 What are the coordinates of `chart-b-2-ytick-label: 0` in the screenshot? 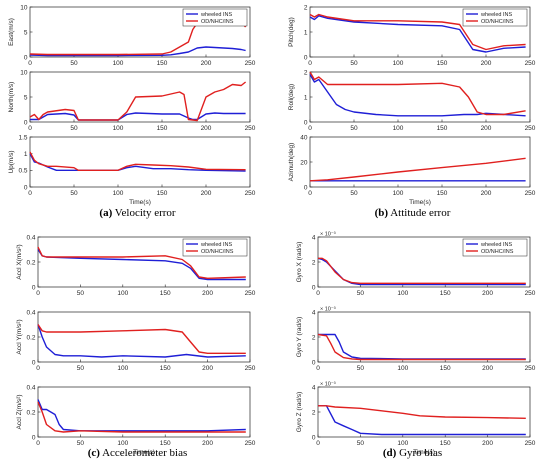 It's located at (306, 122).